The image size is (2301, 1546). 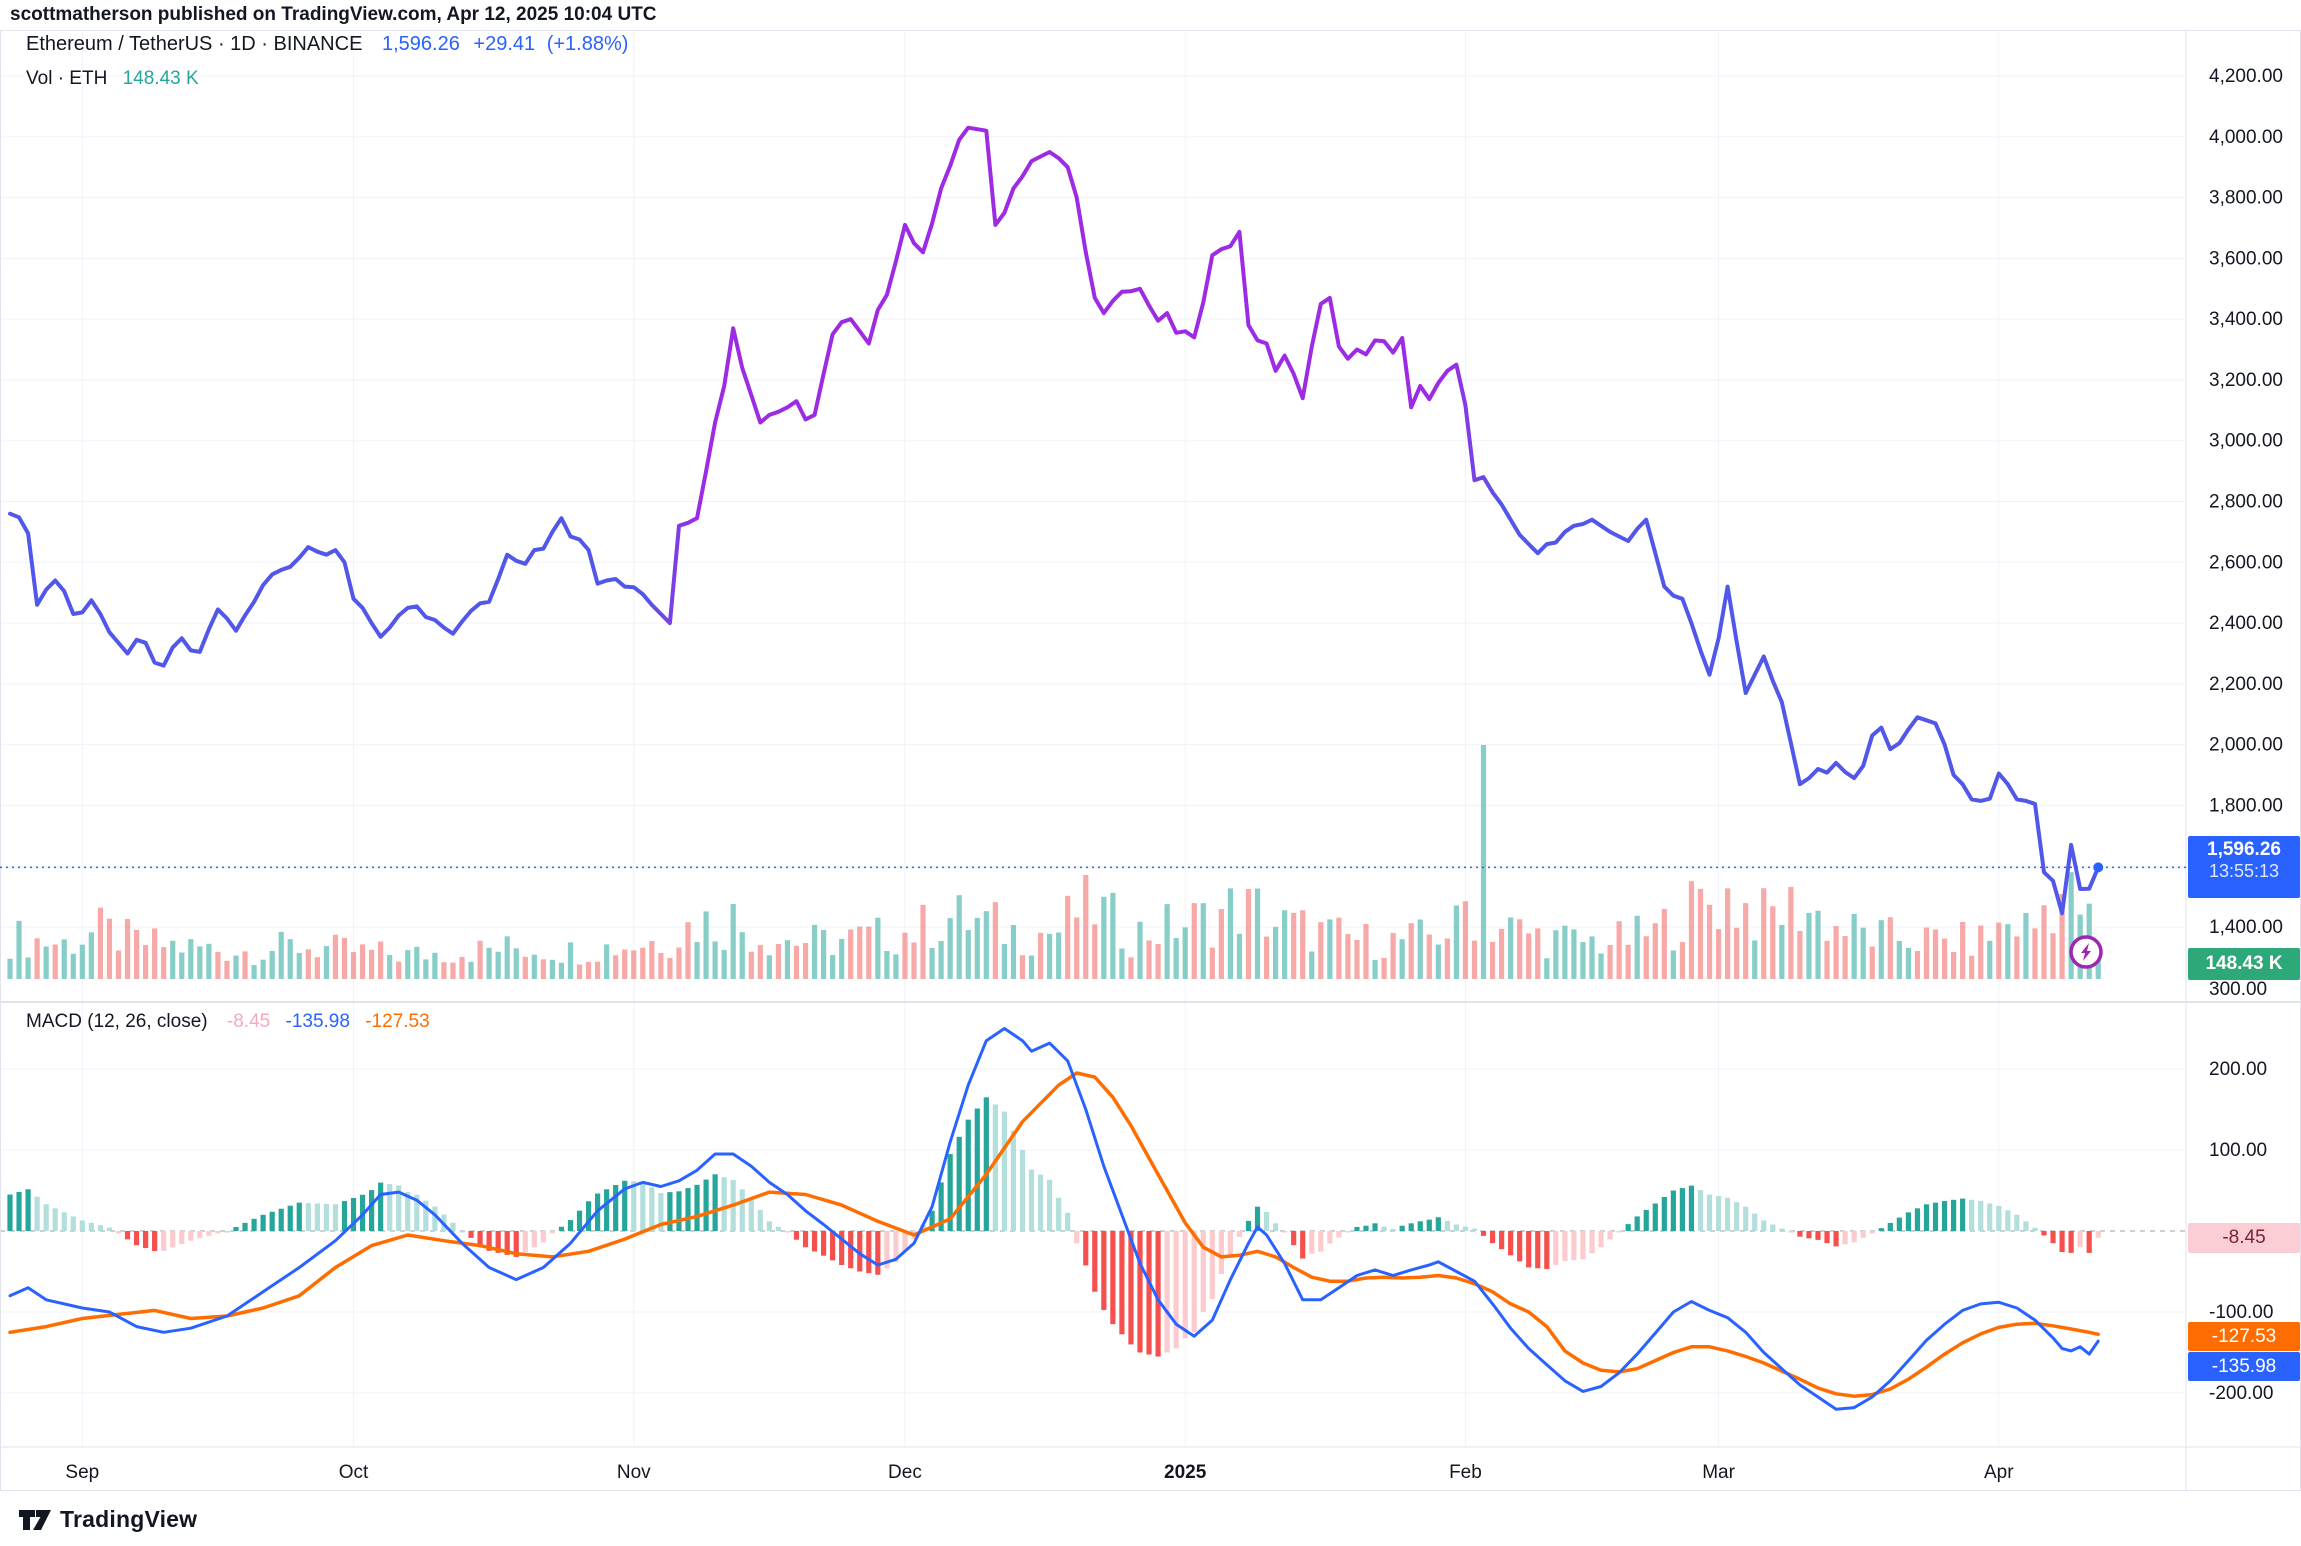 What do you see at coordinates (2246, 745) in the screenshot?
I see `price-tick-label: 2,000.00` at bounding box center [2246, 745].